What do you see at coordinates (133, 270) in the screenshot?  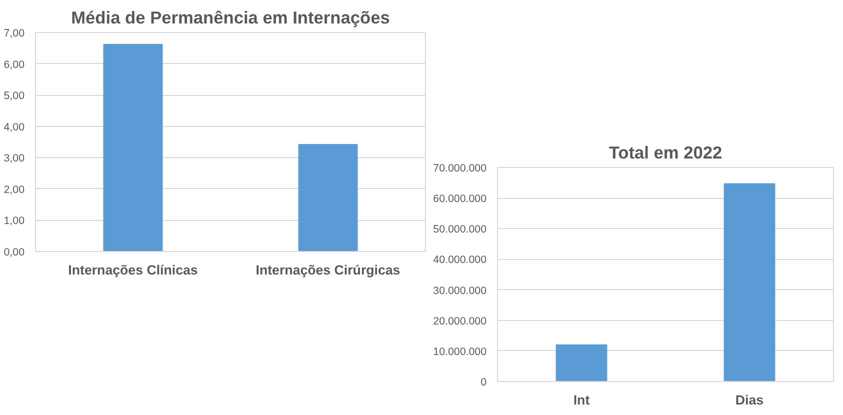 I see `x-tick-label: Internações Clínicas` at bounding box center [133, 270].